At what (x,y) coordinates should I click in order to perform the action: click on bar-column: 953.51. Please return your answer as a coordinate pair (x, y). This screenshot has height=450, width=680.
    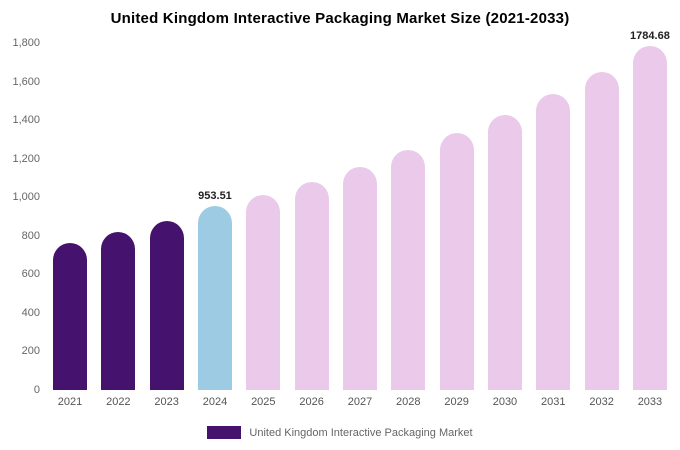
    Looking at the image, I should click on (215, 290).